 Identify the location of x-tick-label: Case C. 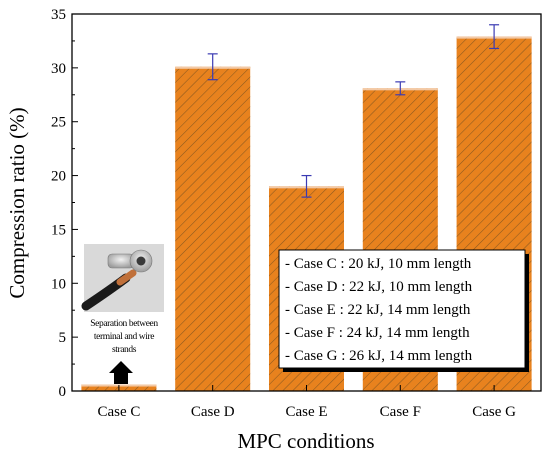
(118, 412).